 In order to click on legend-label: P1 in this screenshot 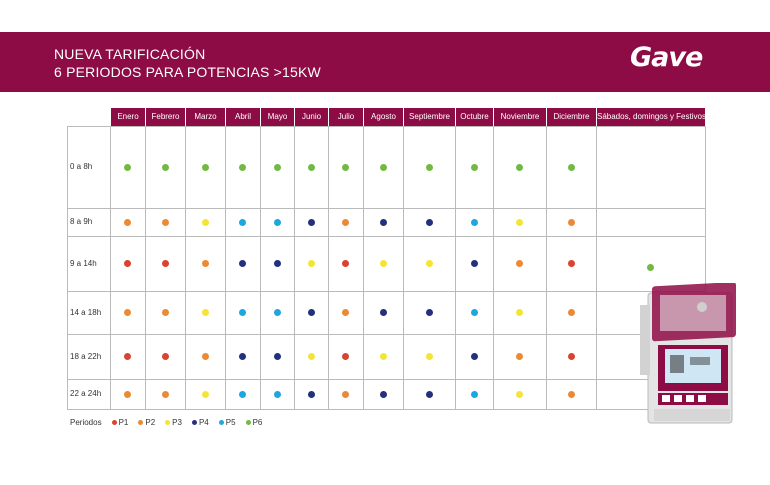, I will do `click(123, 422)`.